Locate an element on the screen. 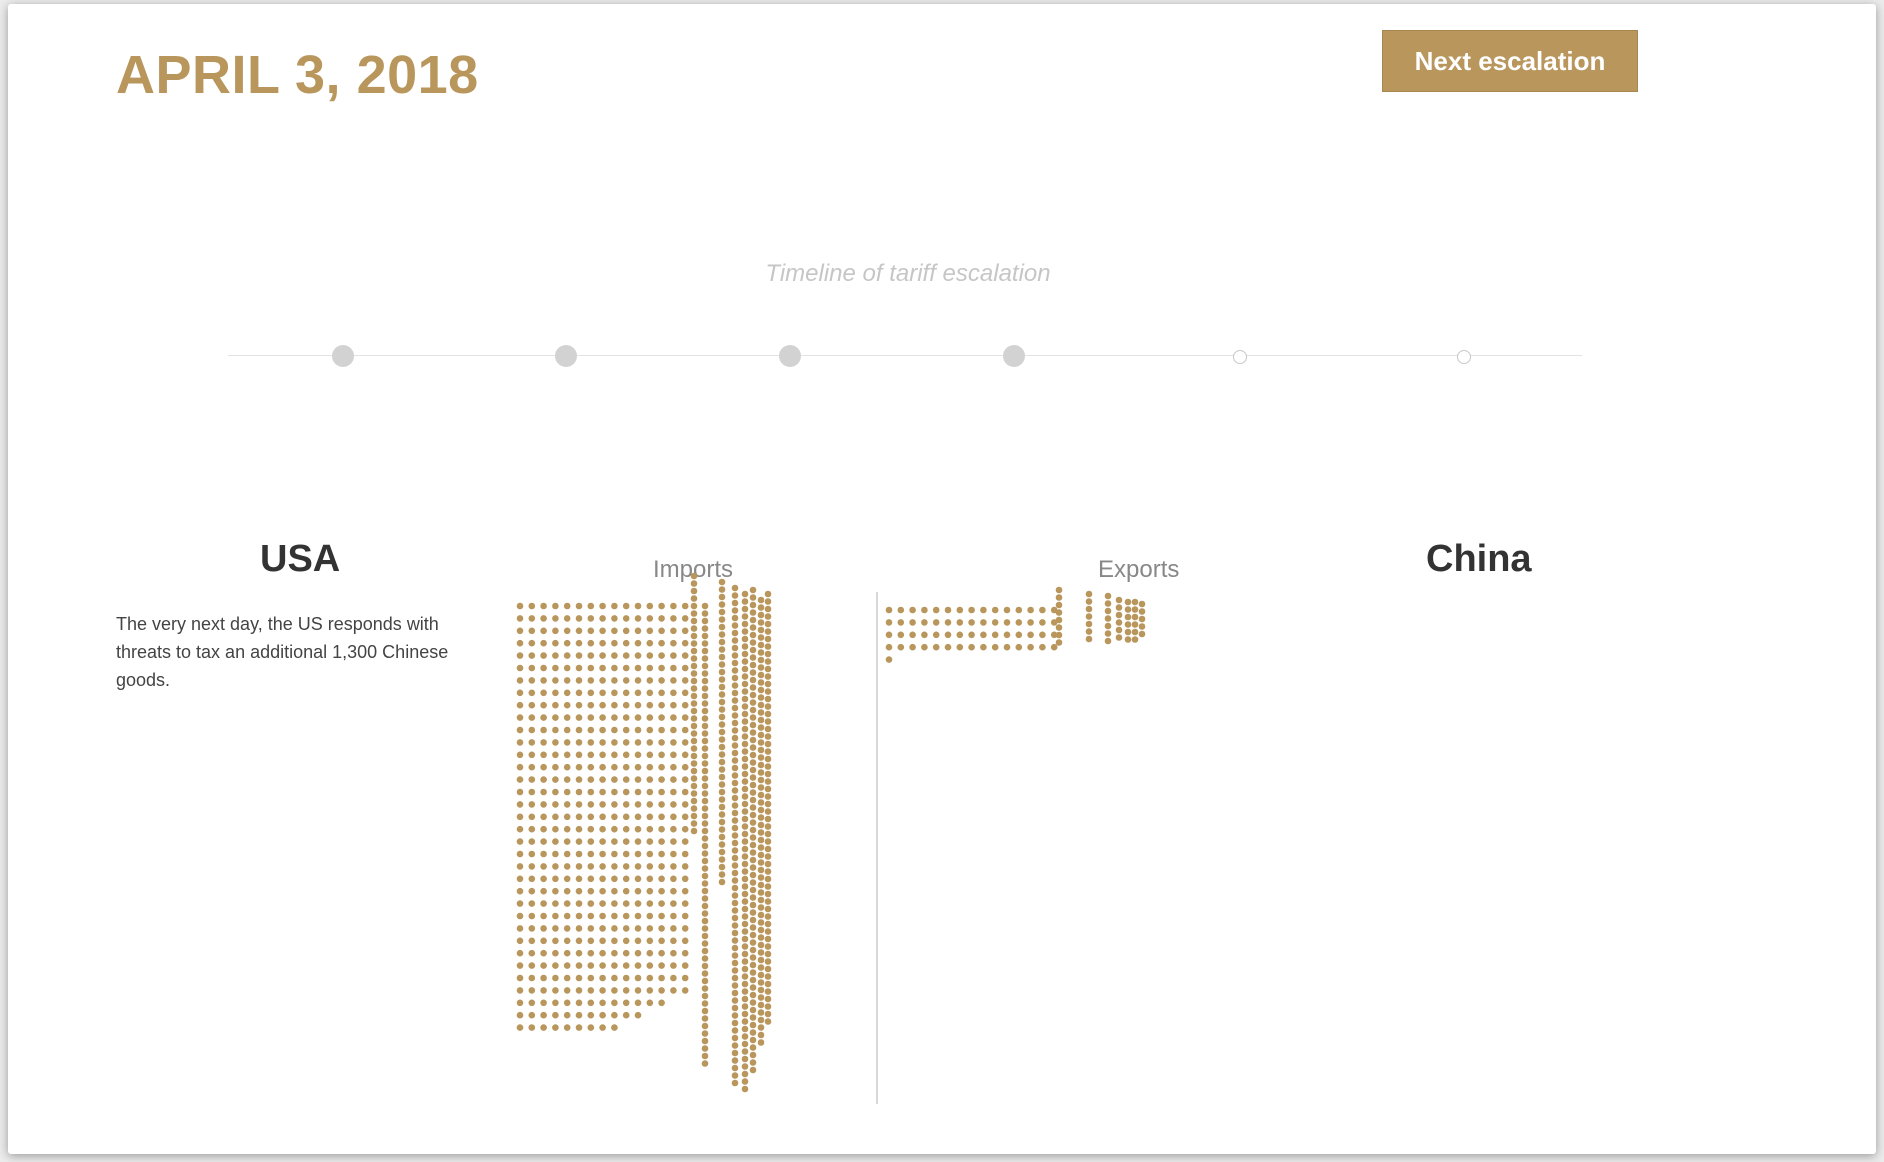 This screenshot has height=1162, width=1884. next-escalation-button: Next escalation is located at coordinates (1510, 61).